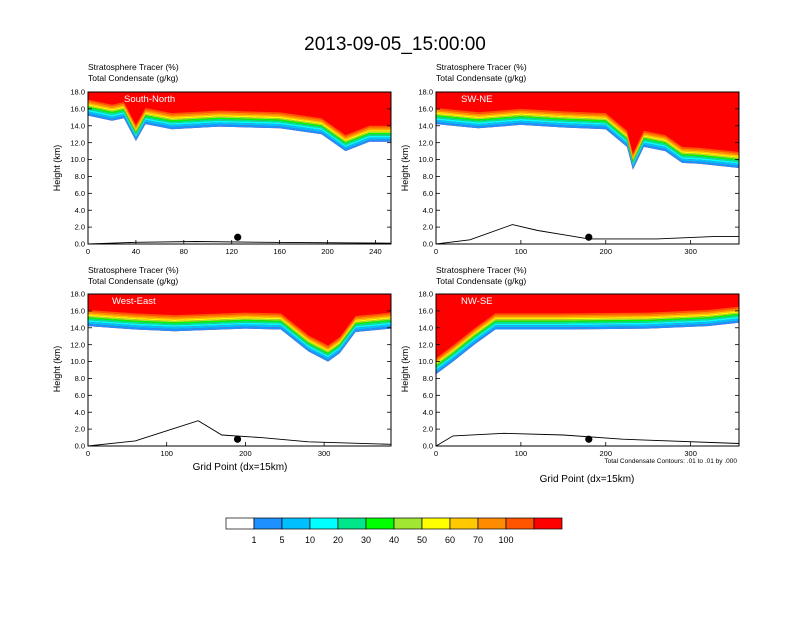  I want to click on panel-3-ytick-label: 0.0, so click(80, 446).